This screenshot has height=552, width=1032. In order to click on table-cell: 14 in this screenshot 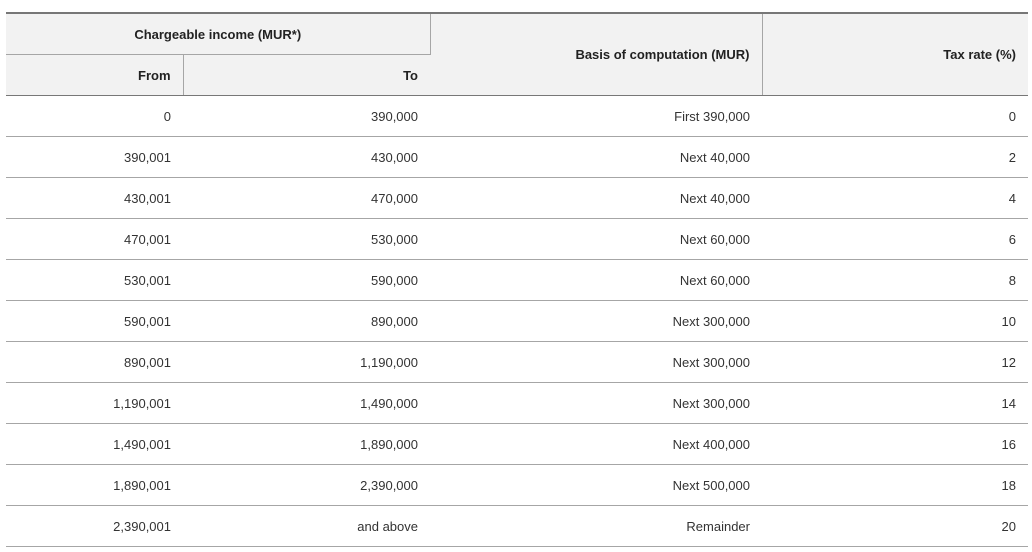, I will do `click(895, 403)`.